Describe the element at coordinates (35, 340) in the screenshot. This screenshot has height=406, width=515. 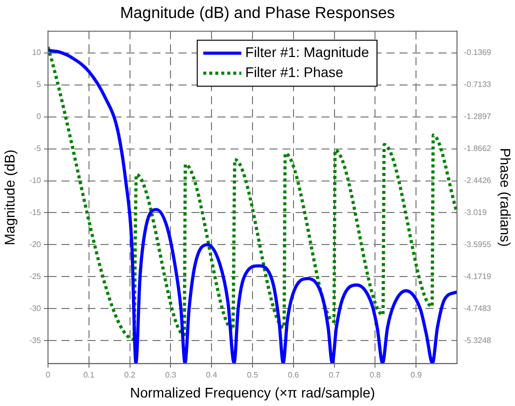
I see `y-tick-label: -35` at that location.